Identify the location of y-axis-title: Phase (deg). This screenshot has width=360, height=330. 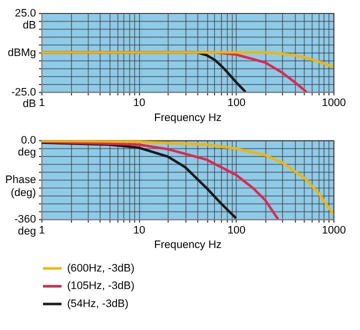
(20, 186).